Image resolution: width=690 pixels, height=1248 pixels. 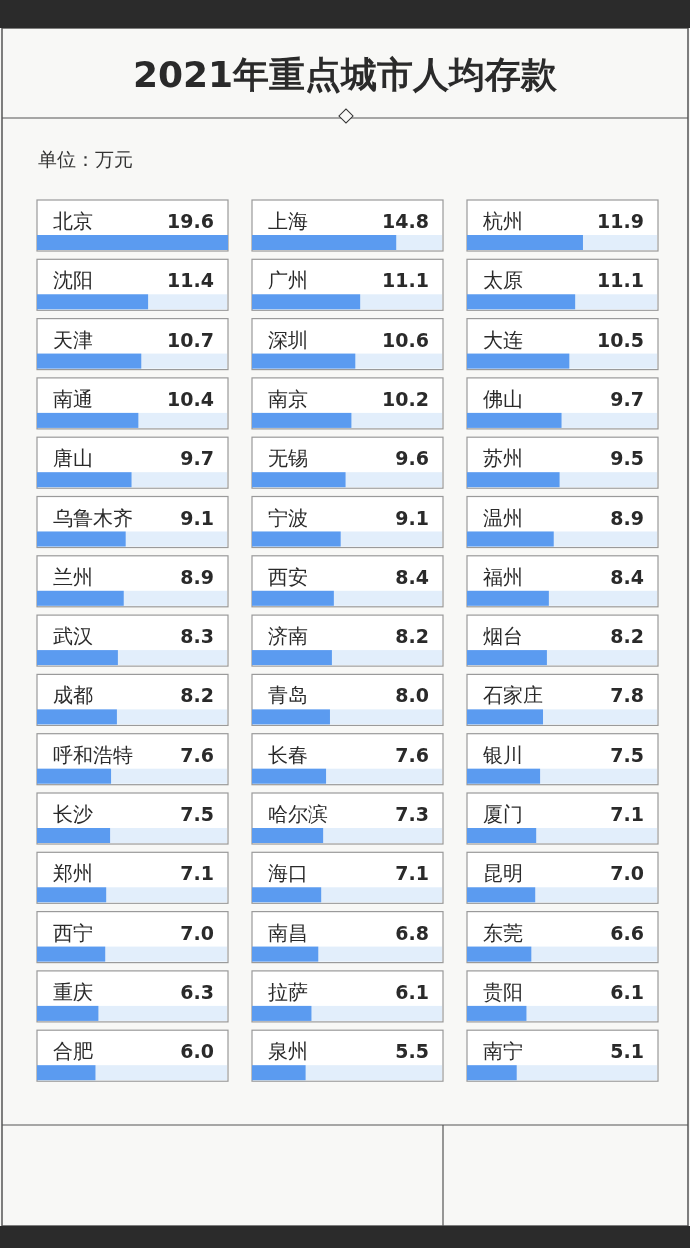 What do you see at coordinates (627, 932) in the screenshot?
I see `data-label: 6.6` at bounding box center [627, 932].